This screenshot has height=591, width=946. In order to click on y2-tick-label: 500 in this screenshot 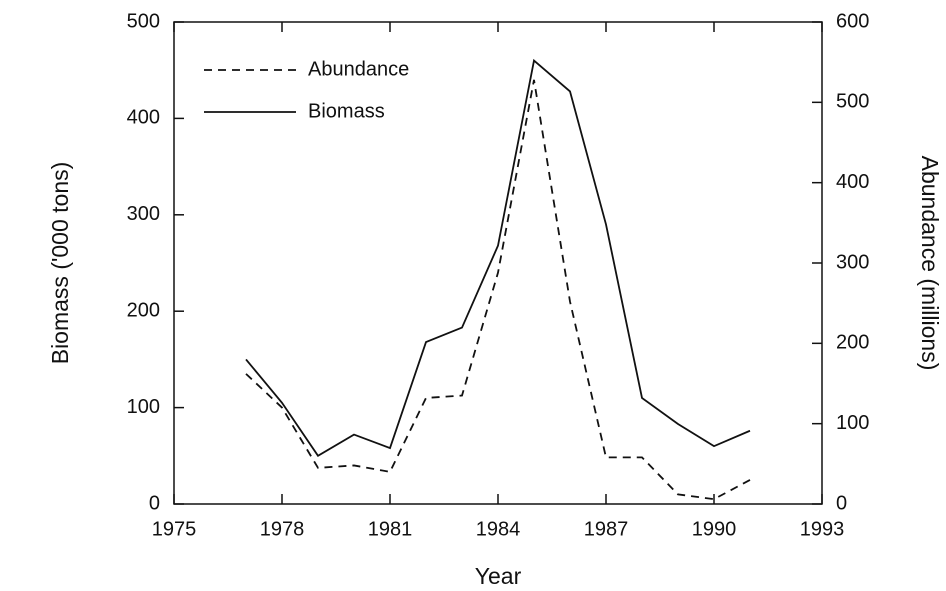, I will do `click(852, 102)`.